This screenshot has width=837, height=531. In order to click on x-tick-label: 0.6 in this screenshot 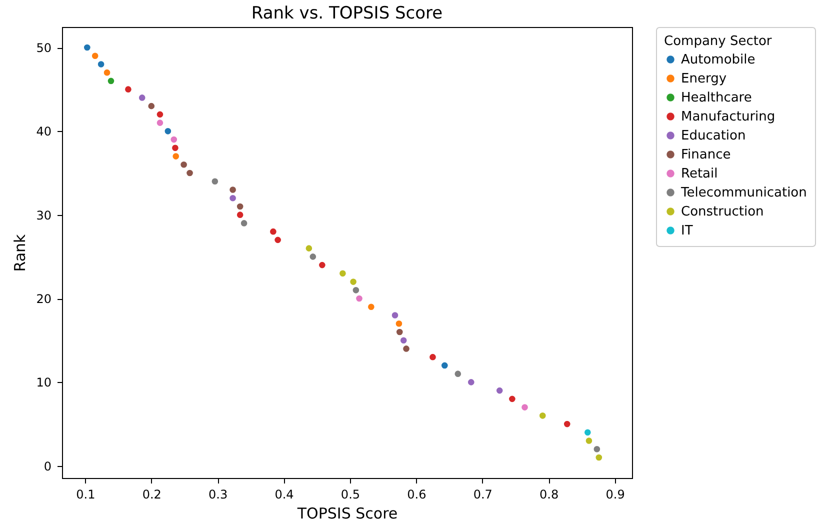, I will do `click(416, 495)`.